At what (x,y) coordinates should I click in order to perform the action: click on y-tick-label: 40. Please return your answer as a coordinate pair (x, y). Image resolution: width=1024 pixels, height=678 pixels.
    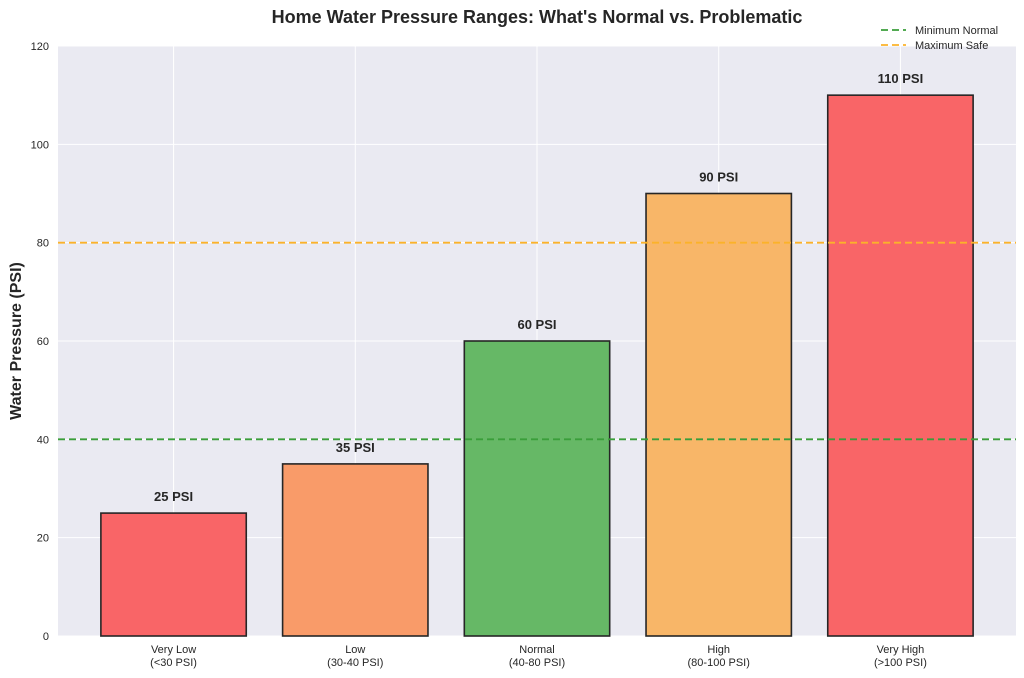
    Looking at the image, I should click on (43, 440).